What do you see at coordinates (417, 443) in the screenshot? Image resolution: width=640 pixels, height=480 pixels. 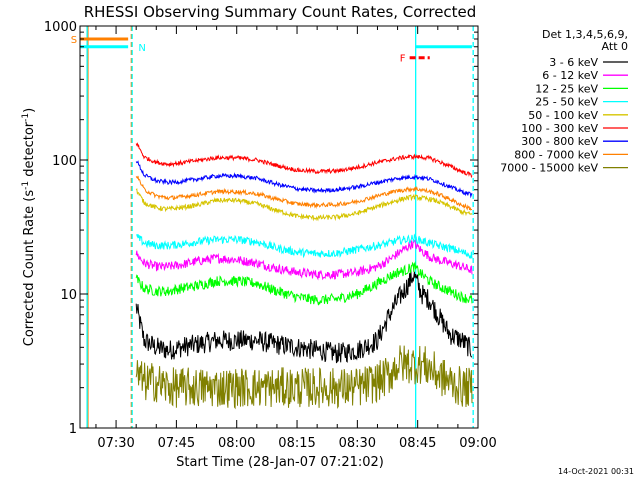 I see `x-tick-label: 08:45` at bounding box center [417, 443].